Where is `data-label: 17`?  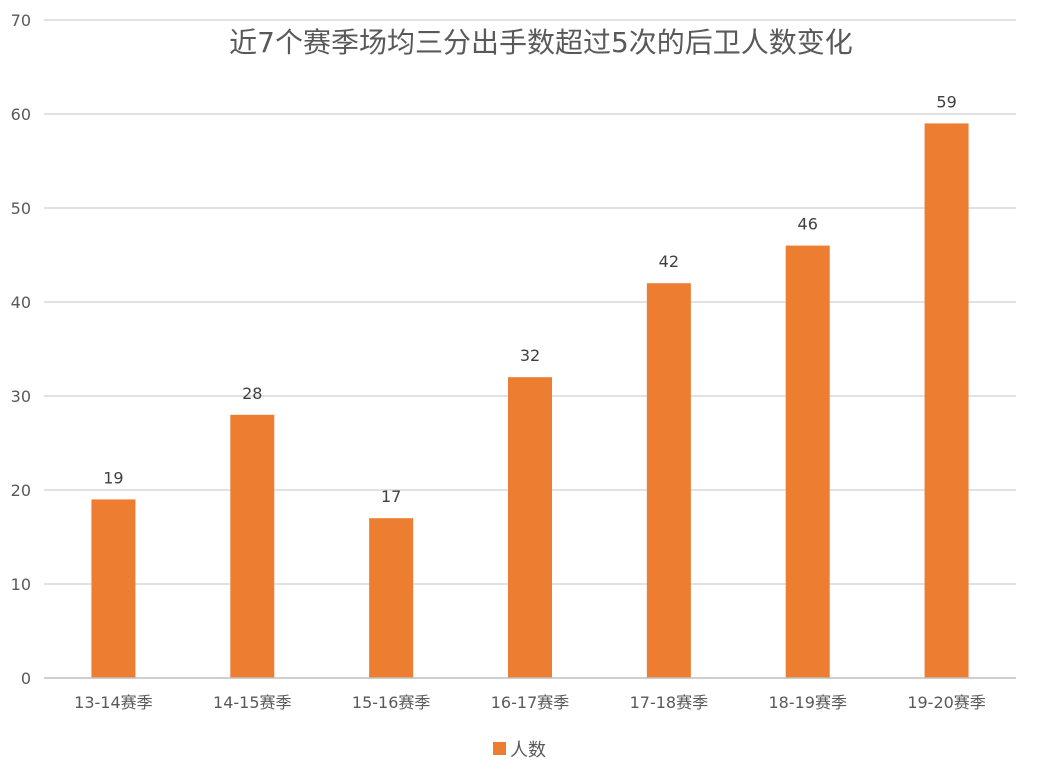
data-label: 17 is located at coordinates (391, 496).